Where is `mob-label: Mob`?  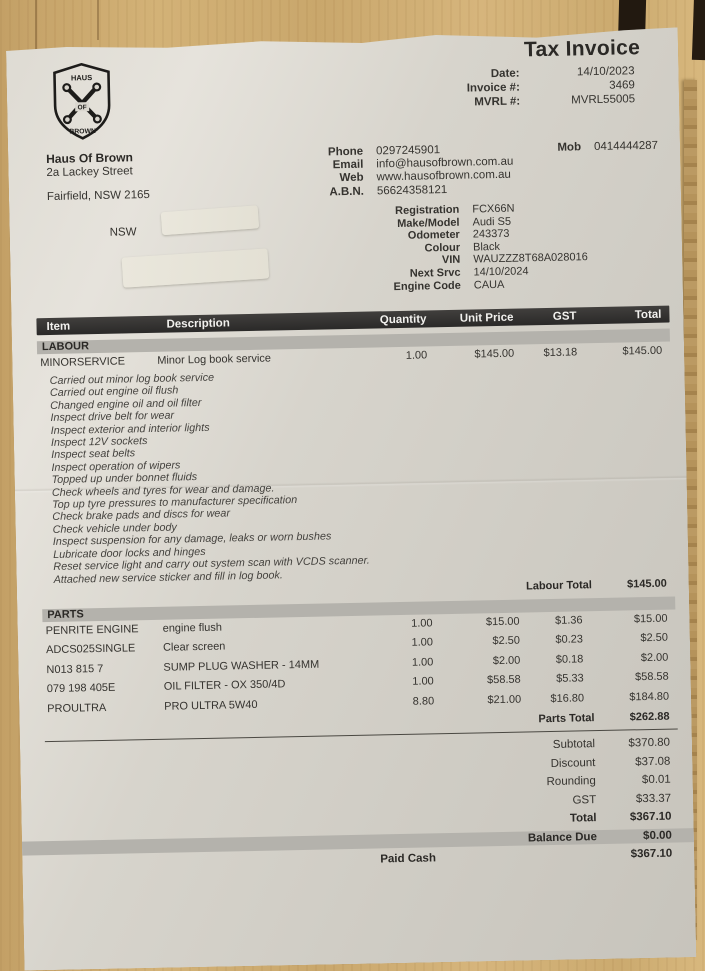
mob-label: Mob is located at coordinates (569, 147).